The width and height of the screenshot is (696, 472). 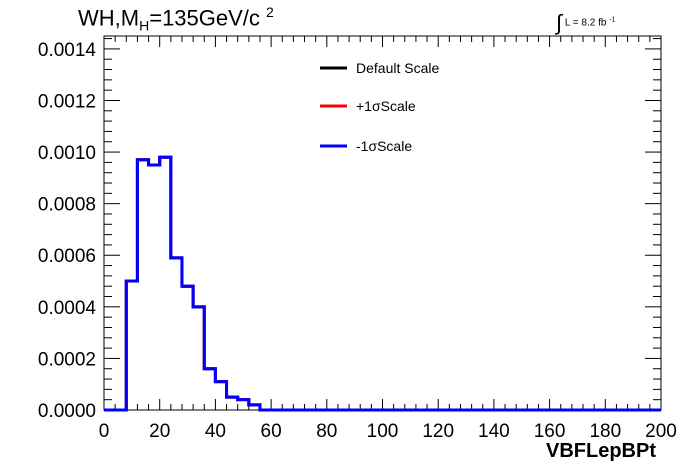 What do you see at coordinates (271, 431) in the screenshot?
I see `x-tick-label: 60` at bounding box center [271, 431].